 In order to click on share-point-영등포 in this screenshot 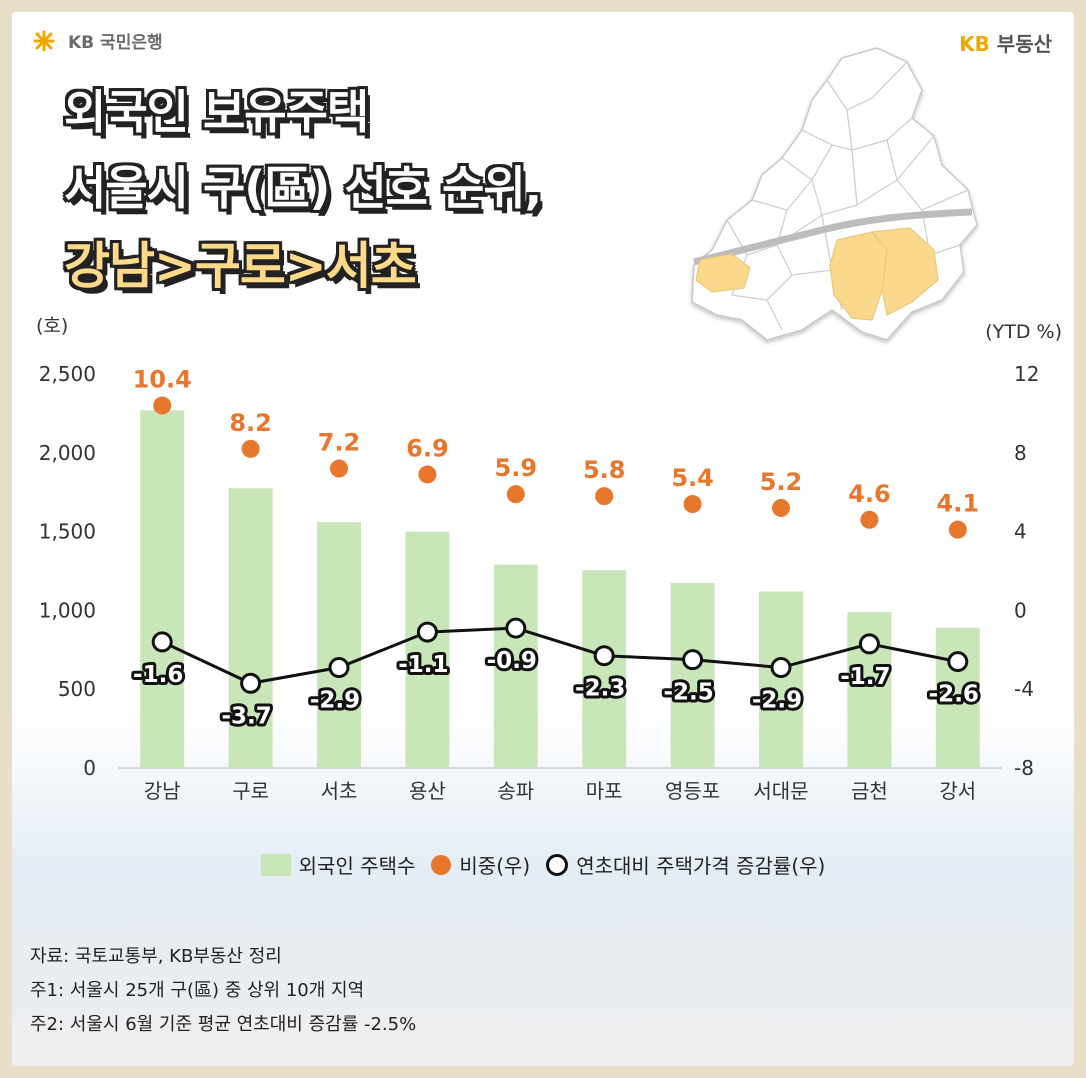, I will do `click(692, 504)`.